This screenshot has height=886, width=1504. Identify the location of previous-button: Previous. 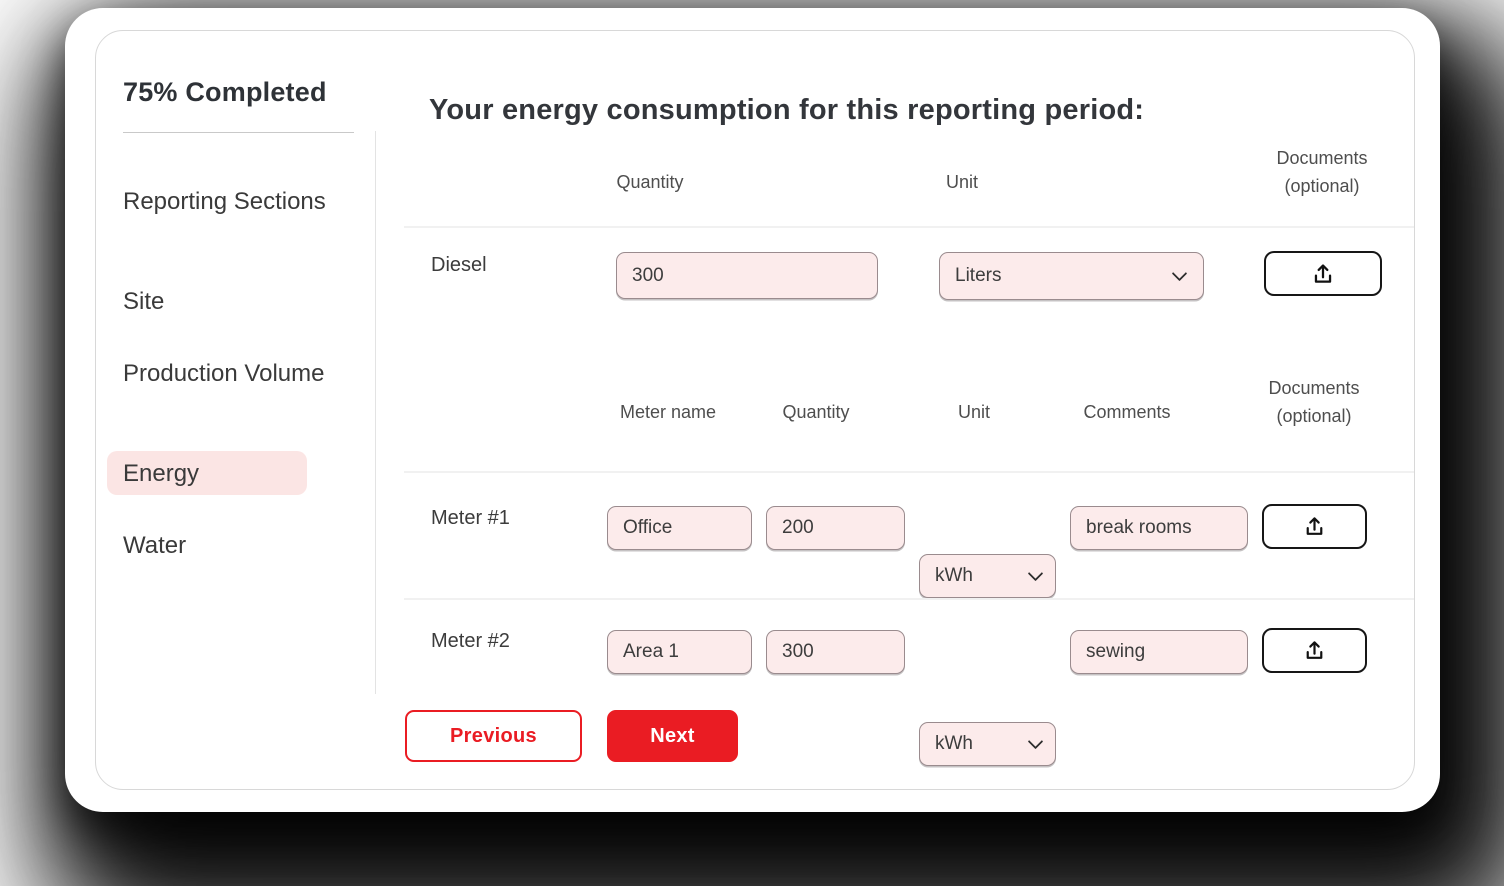
(493, 736).